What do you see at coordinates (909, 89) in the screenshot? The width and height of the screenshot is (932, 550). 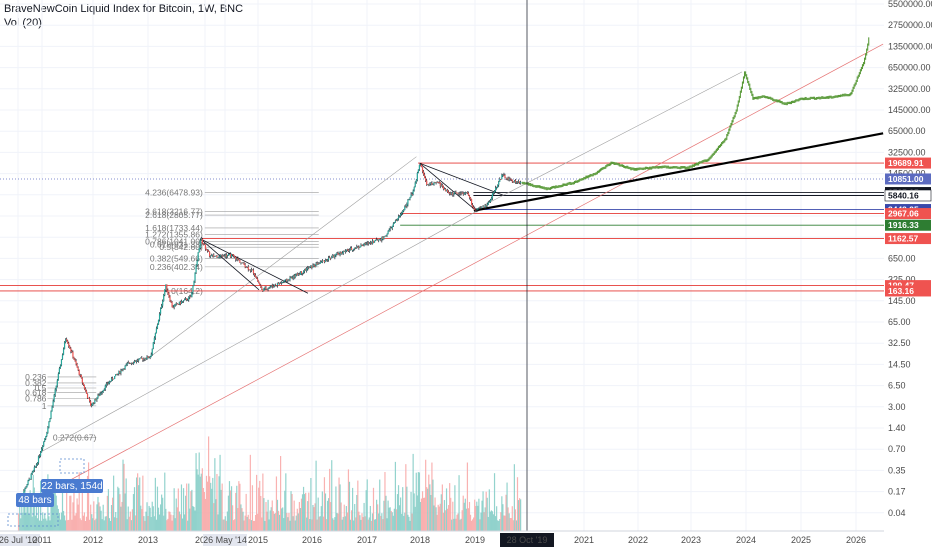 I see `price-tick-label: 325000.00` at bounding box center [909, 89].